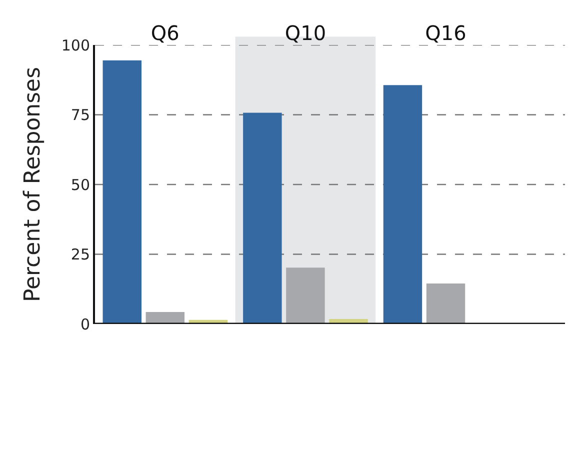  Describe the element at coordinates (80, 185) in the screenshot. I see `y-tick-label: 50` at that location.